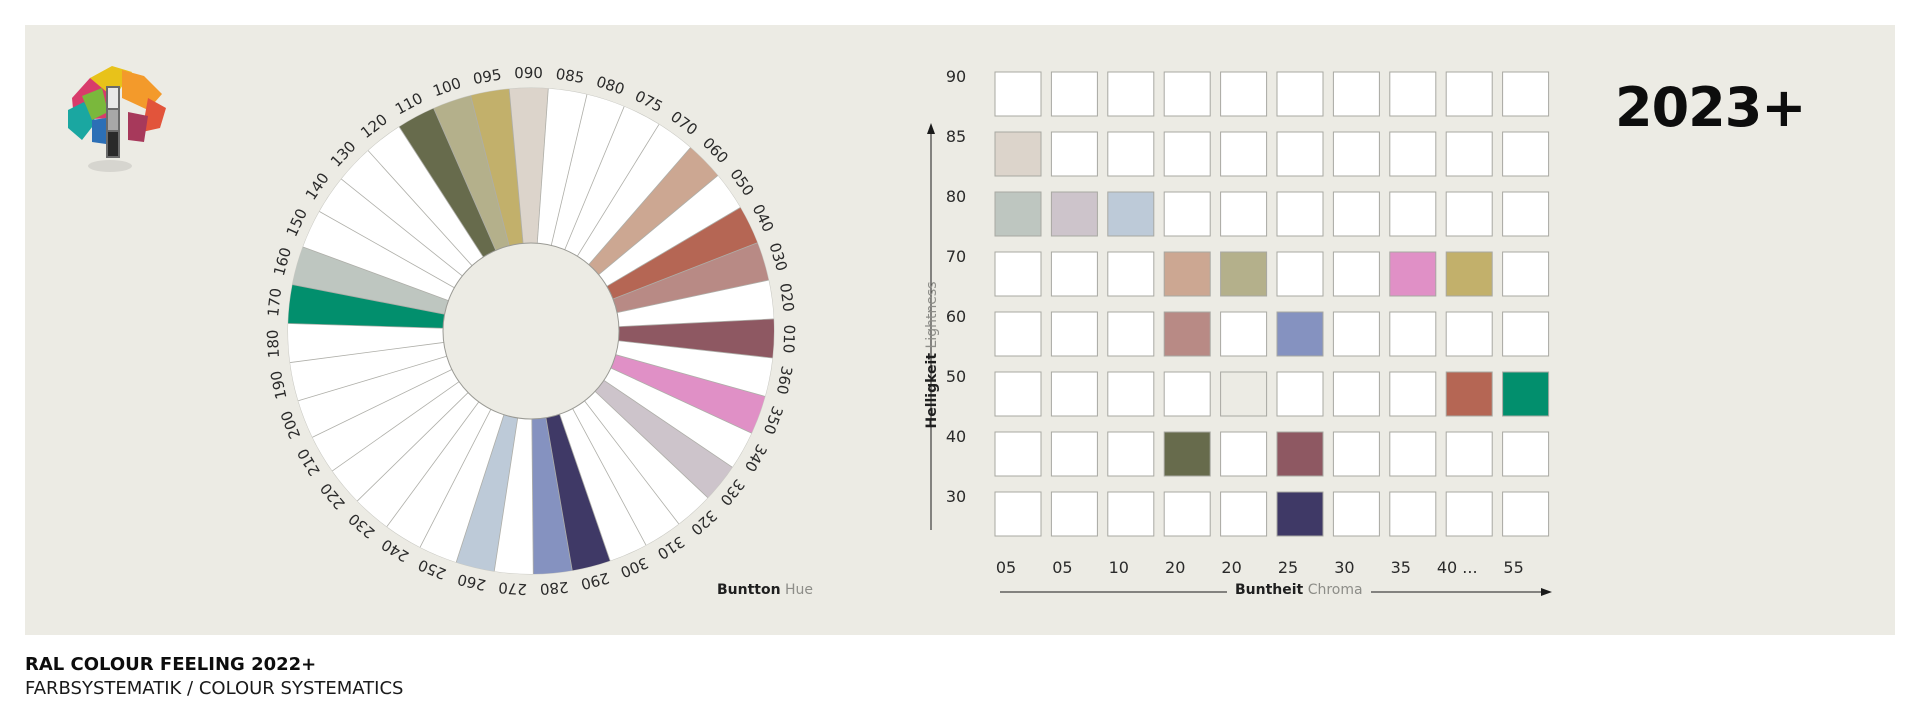 The height and width of the screenshot is (720, 1920). Describe the element at coordinates (1401, 567) in the screenshot. I see `chroma-tick: 35` at that location.